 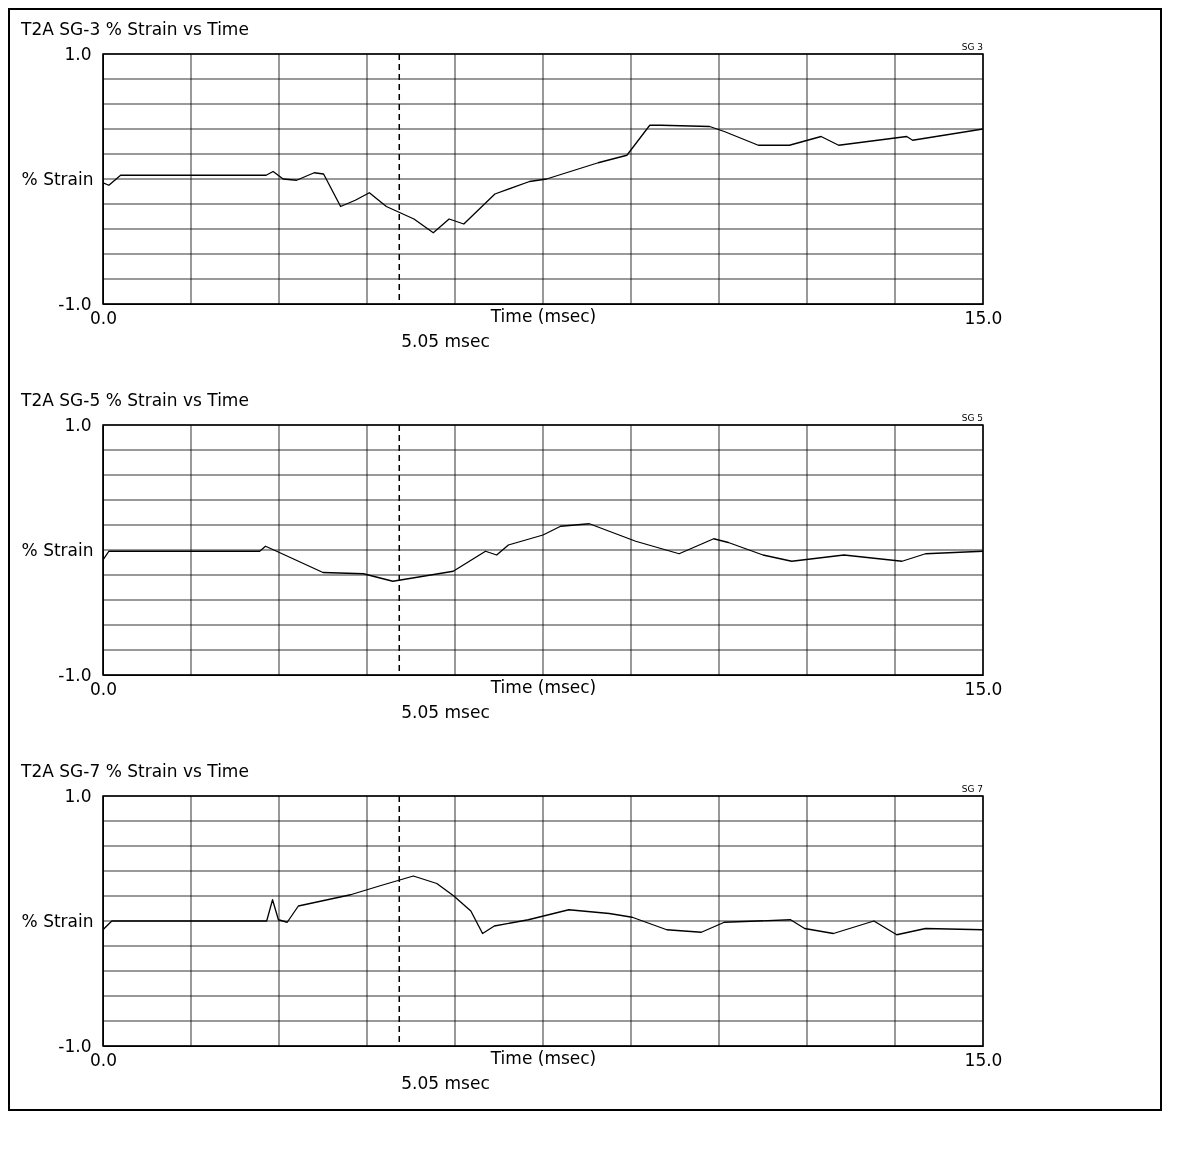 I want to click on chart-title: T2A SG-5 % Strain vs Time, so click(x=134, y=400).